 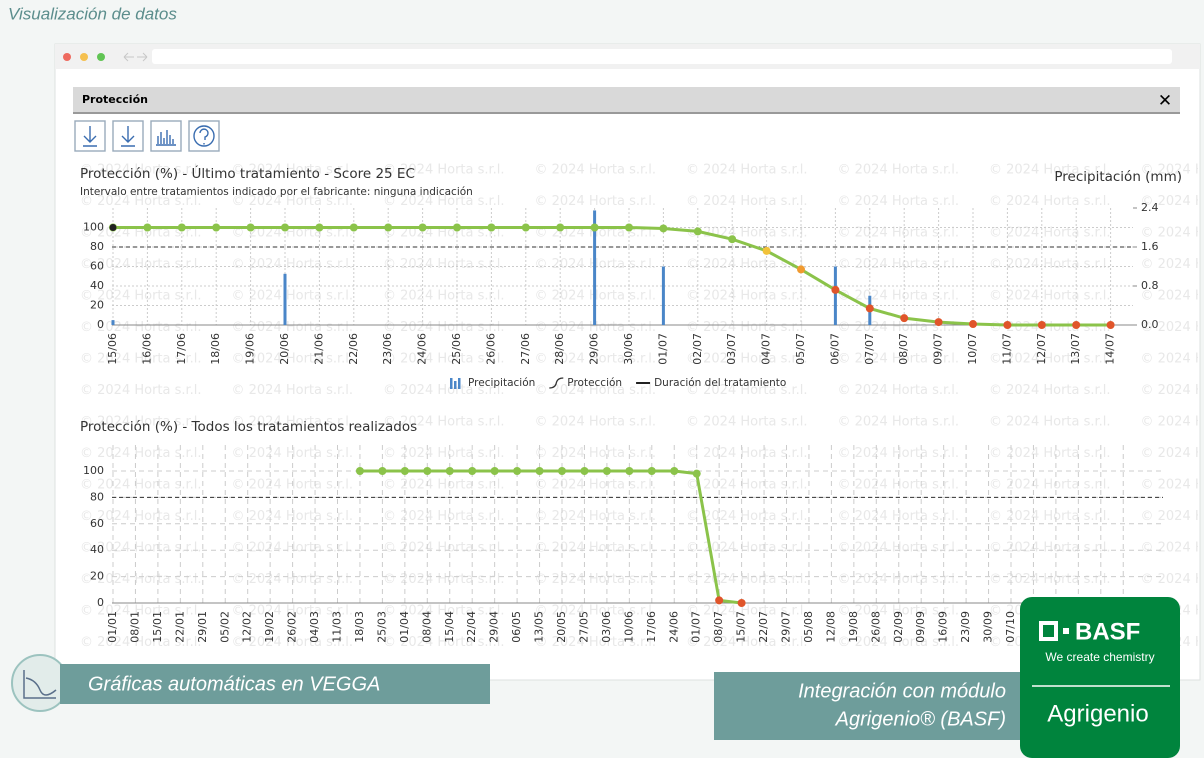 I want to click on x-tick-label: 22/07, so click(x=763, y=627).